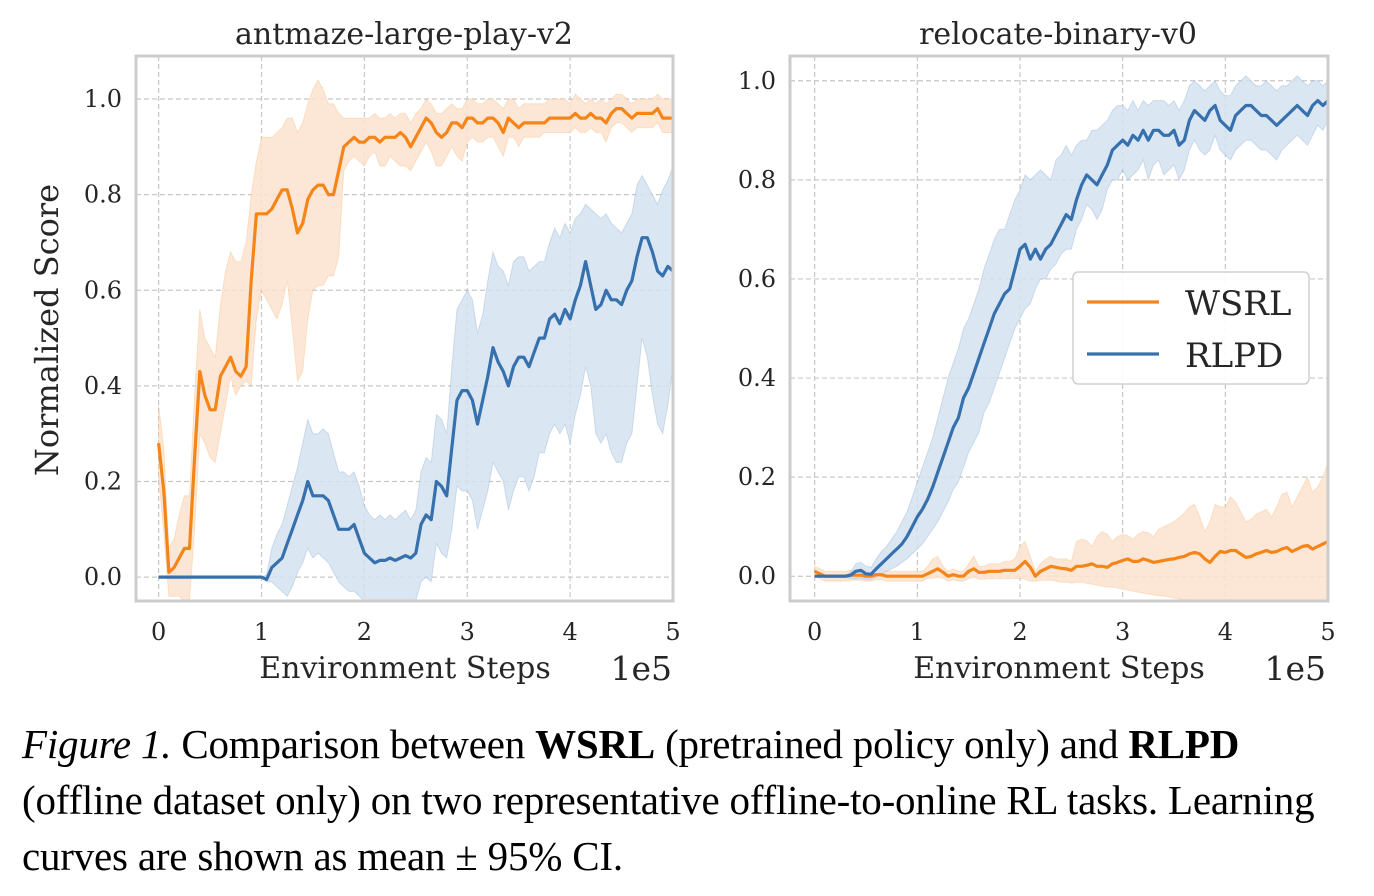 The image size is (1374, 896). Describe the element at coordinates (1058, 34) in the screenshot. I see `chart-title: relocate-binary-v0` at that location.